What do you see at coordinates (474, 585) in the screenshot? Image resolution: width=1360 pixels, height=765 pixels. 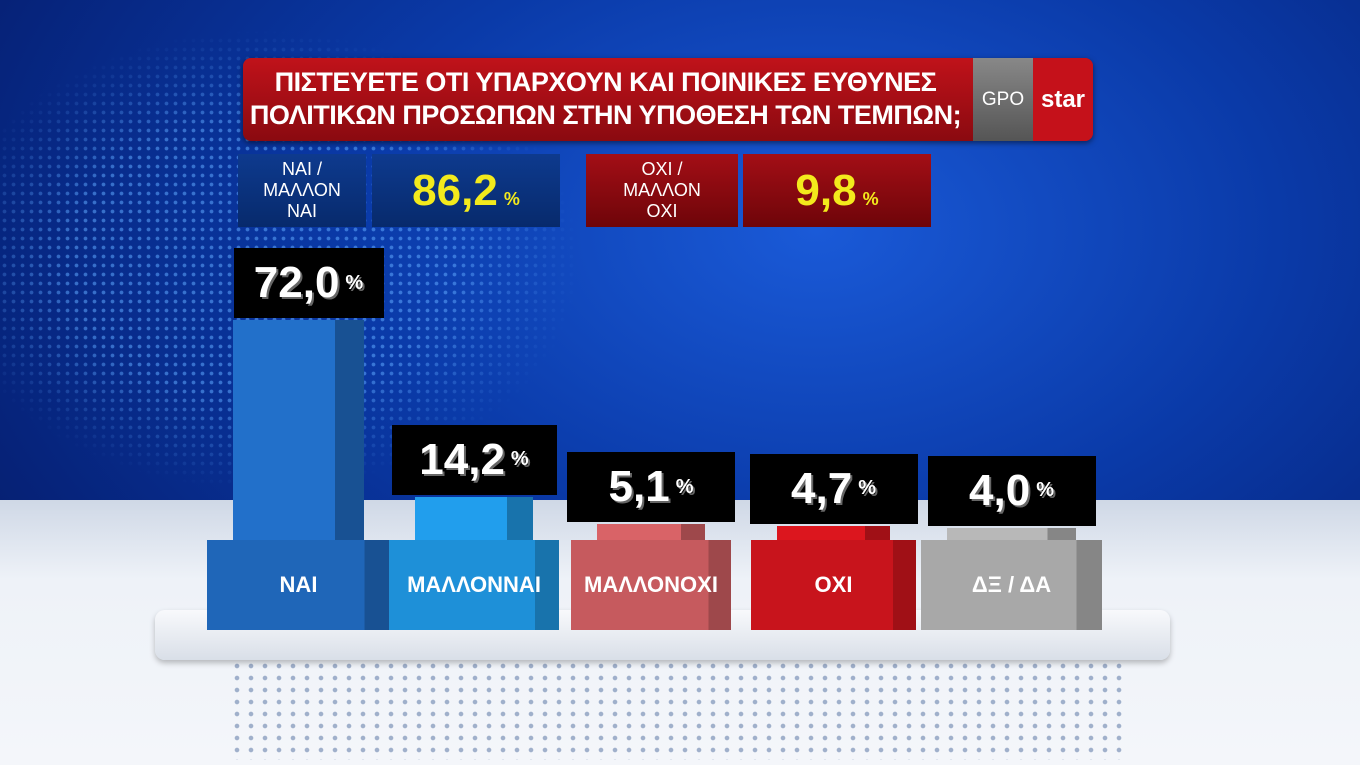 I see `bar-category-label: ΜΑΛΛΟΝ ΝΑΙ` at bounding box center [474, 585].